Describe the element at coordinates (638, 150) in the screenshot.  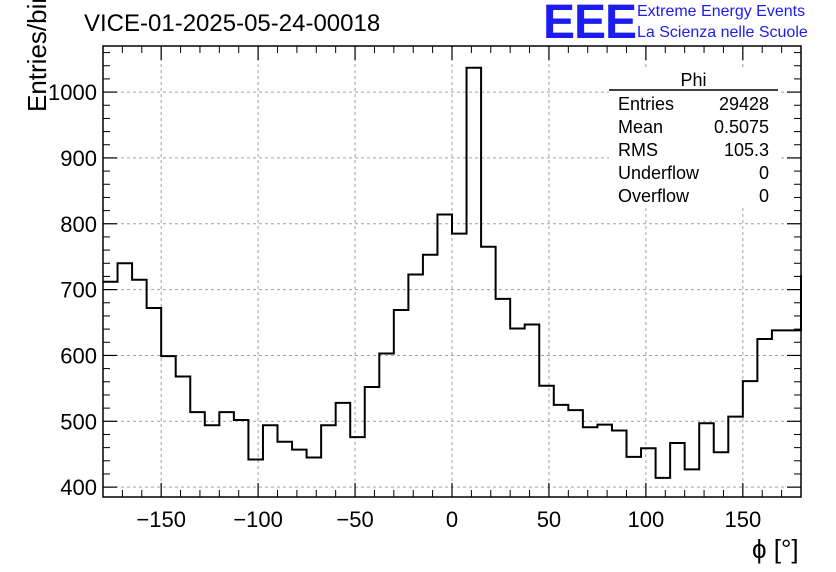
I see `stats-label: RMS` at that location.